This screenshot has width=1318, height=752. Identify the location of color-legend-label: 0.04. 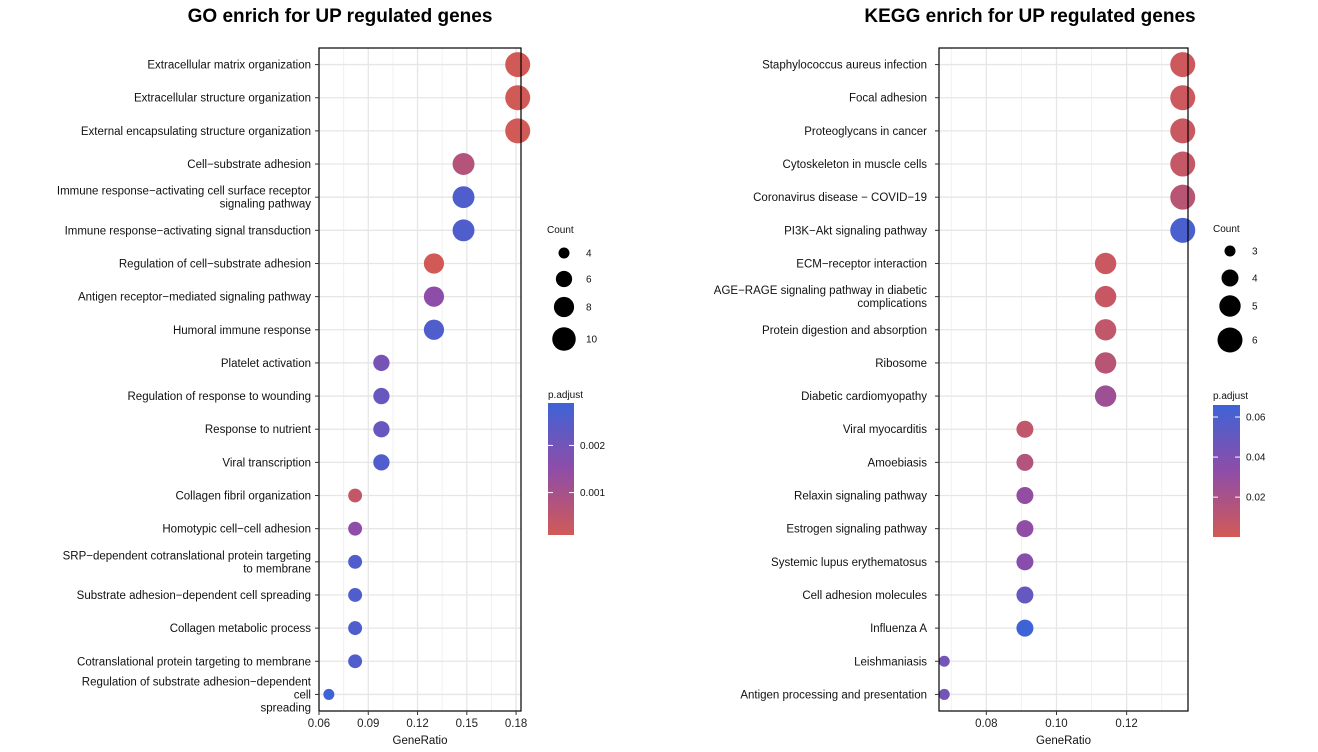
(1256, 458).